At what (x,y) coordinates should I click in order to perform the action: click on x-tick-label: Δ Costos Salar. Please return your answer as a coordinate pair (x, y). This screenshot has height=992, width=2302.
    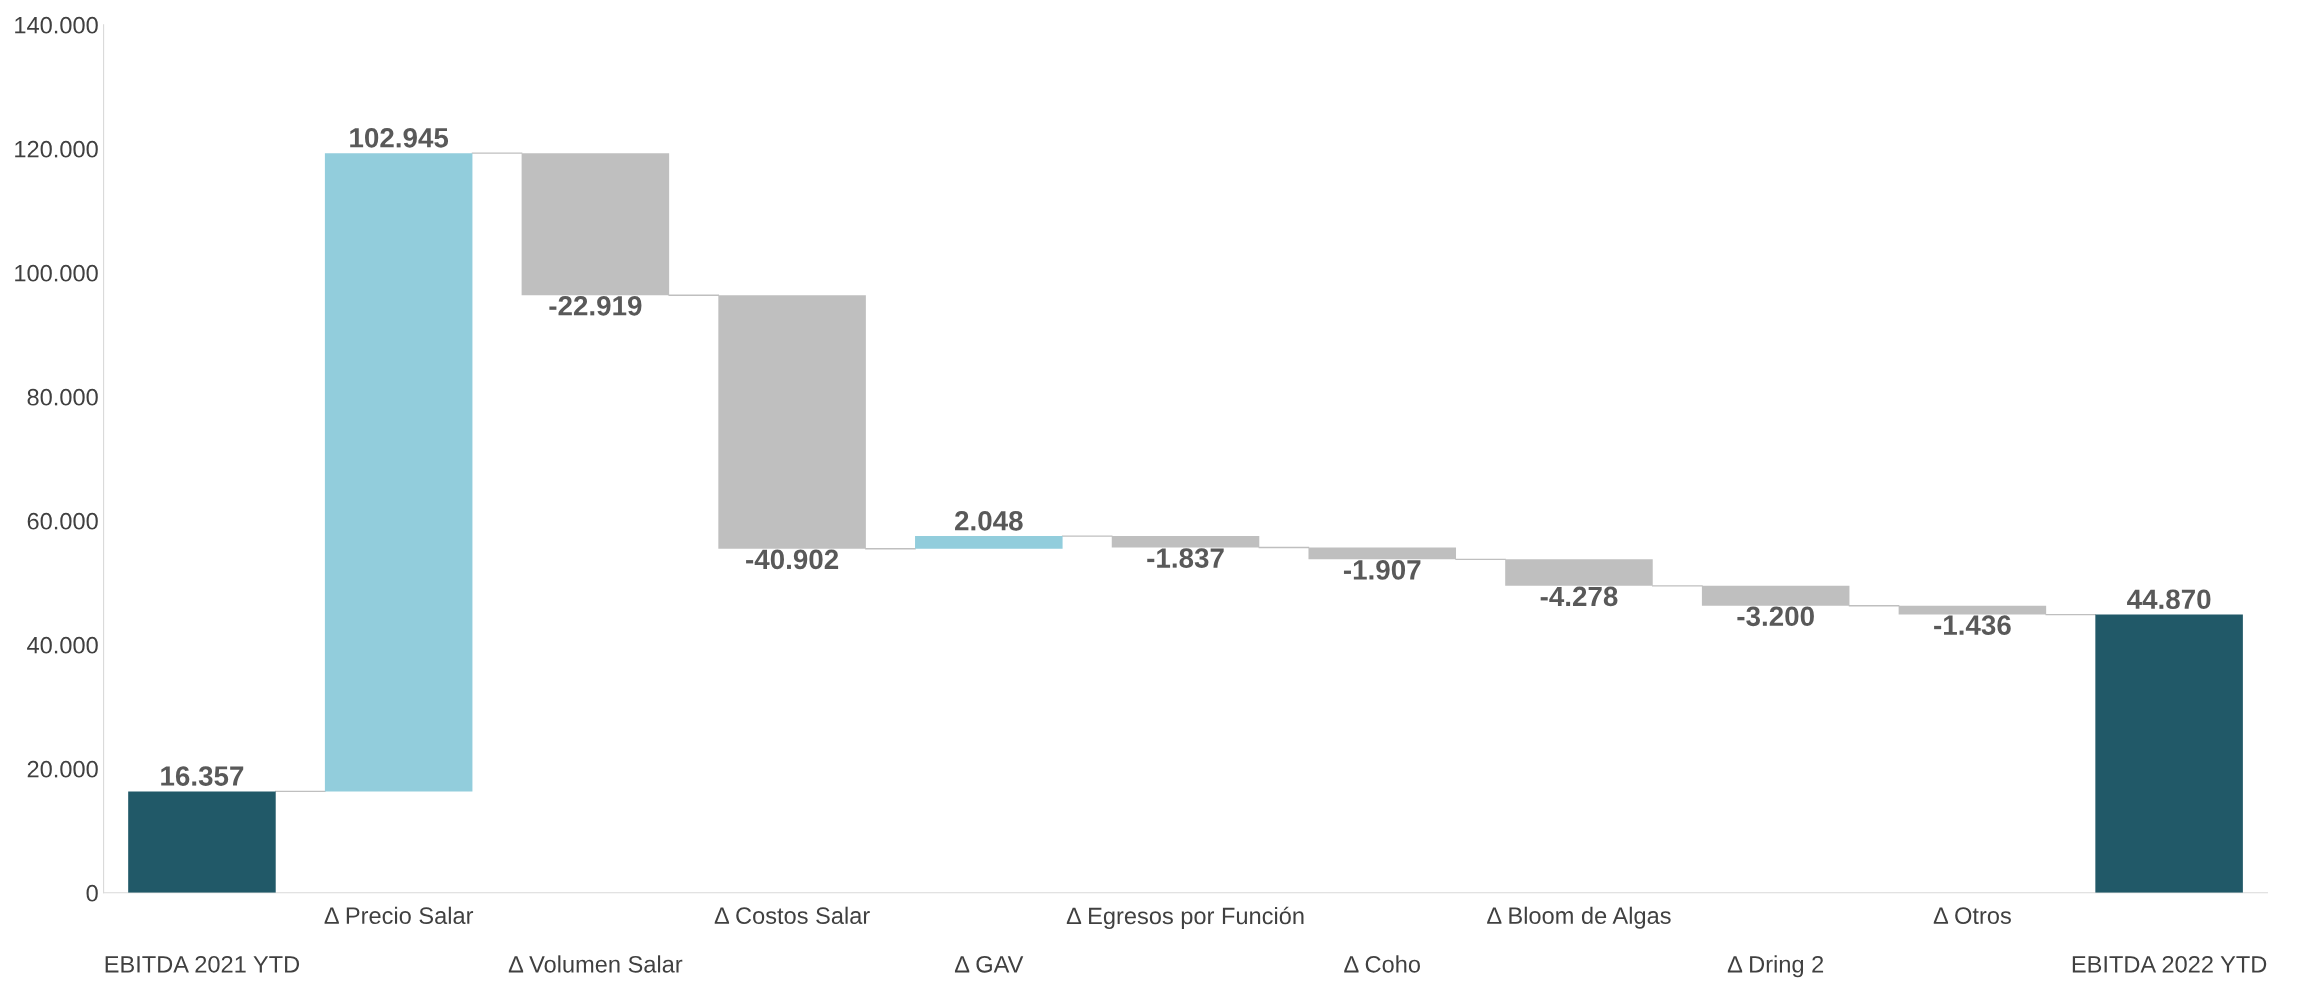
    Looking at the image, I should click on (792, 915).